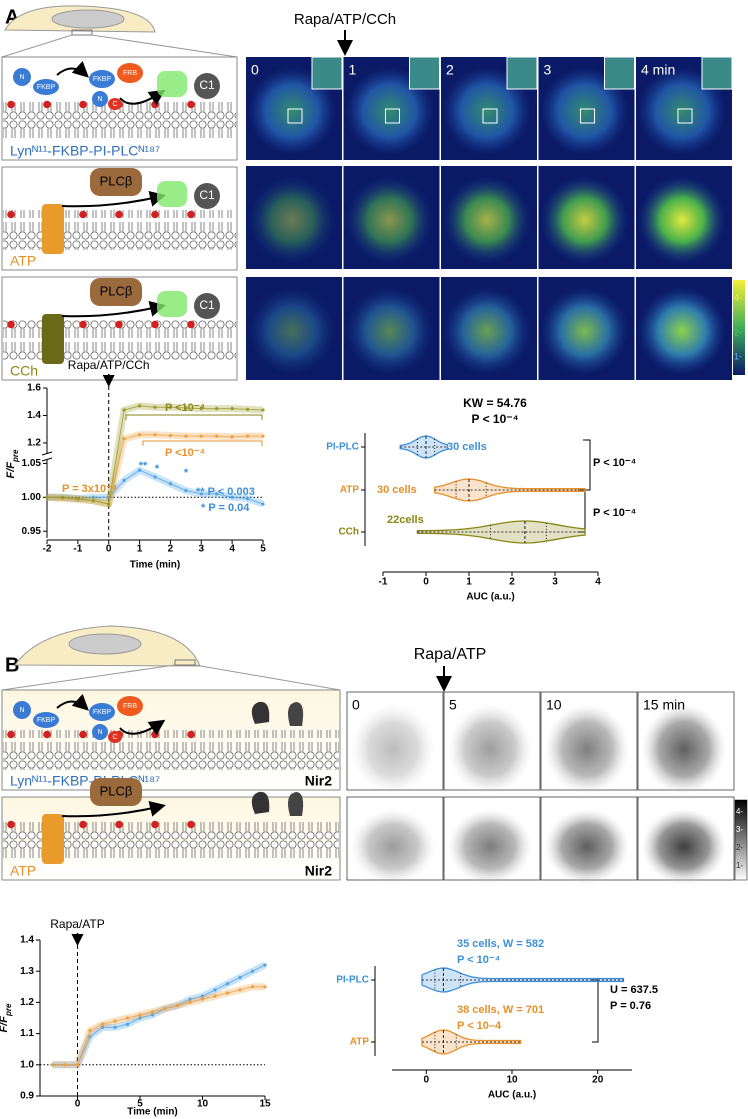 The image size is (748, 1119). Describe the element at coordinates (15, 456) in the screenshot. I see `y-axis-label-sub: pre` at that location.